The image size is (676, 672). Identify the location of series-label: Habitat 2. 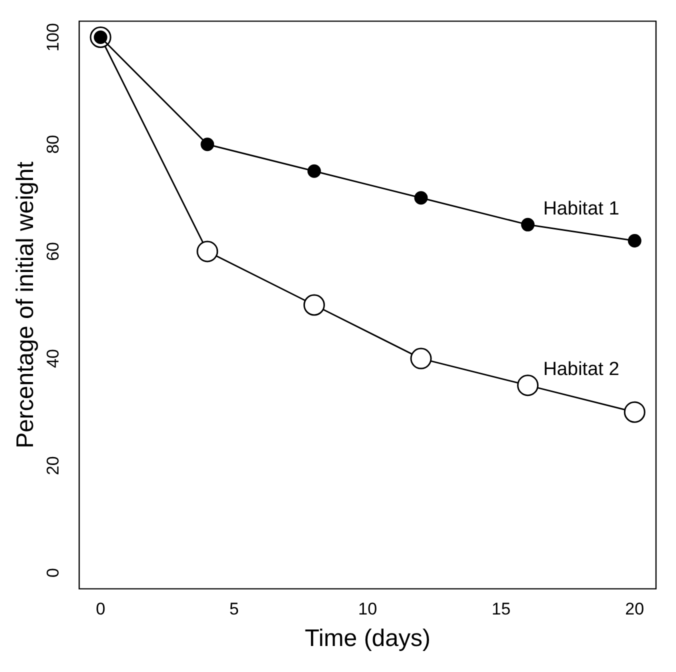
(581, 369).